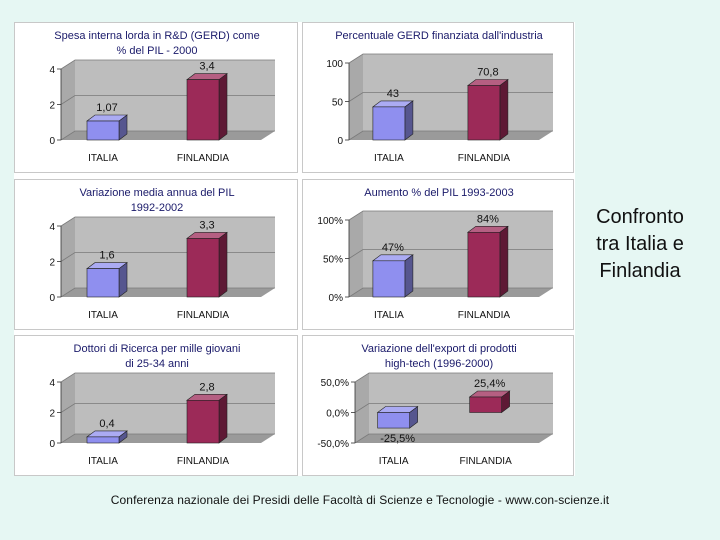  I want to click on chart-title: % del PIL - 2000, so click(157, 51).